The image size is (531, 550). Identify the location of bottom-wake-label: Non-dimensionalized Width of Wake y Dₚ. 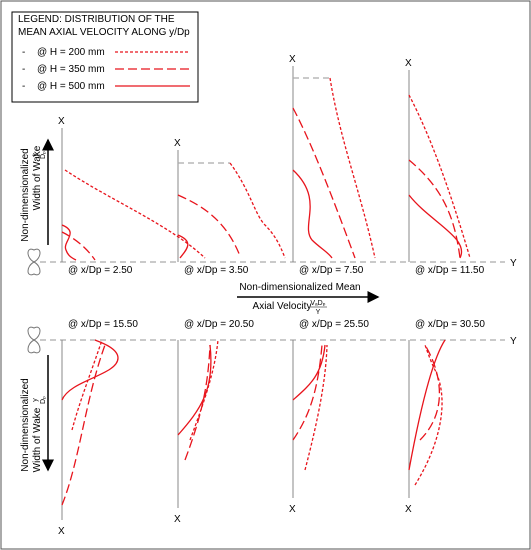
(37, 413).